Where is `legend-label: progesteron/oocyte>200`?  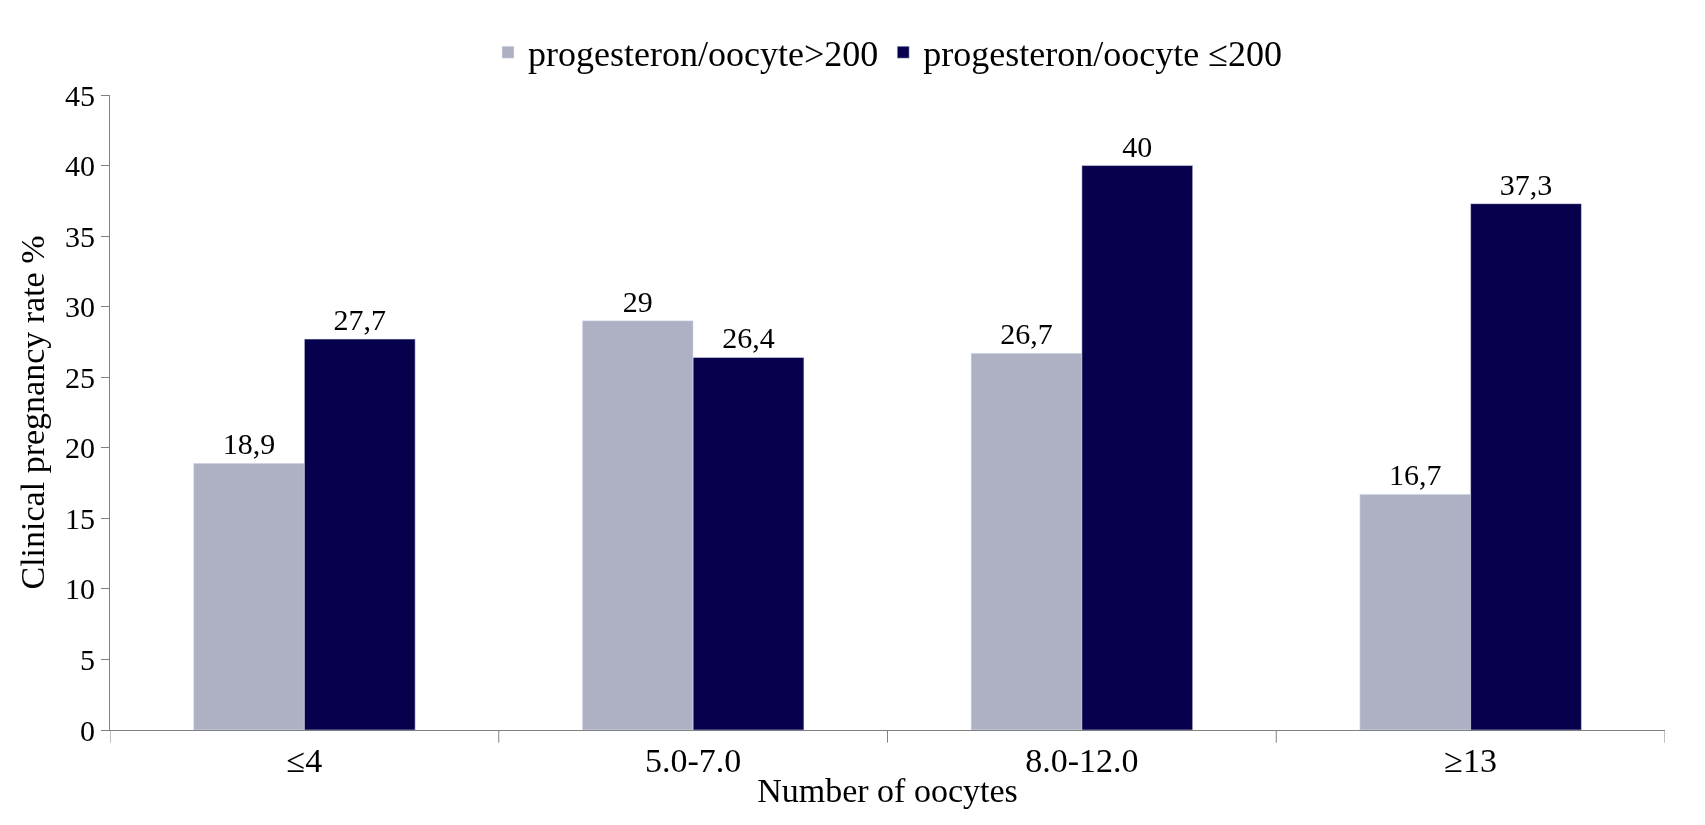 legend-label: progesteron/oocyte>200 is located at coordinates (703, 54).